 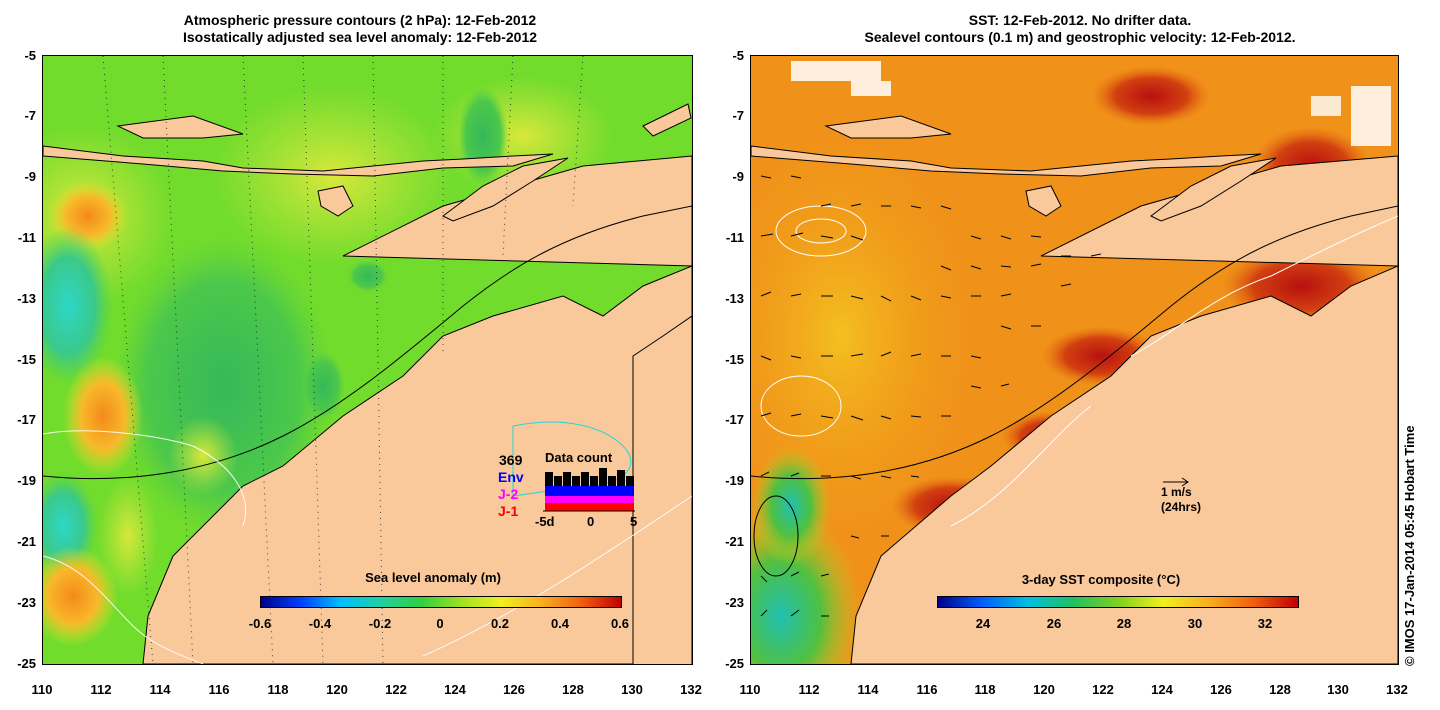 What do you see at coordinates (1176, 492) in the screenshot?
I see `velocity-scale-label: 1 m/s` at bounding box center [1176, 492].